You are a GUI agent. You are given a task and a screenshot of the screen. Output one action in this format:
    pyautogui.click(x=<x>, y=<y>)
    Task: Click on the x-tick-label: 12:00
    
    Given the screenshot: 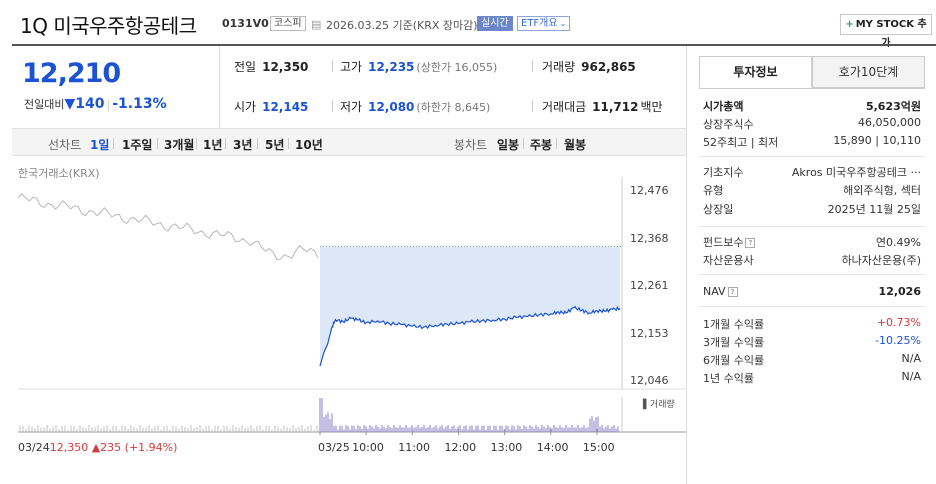 What is the action you would take?
    pyautogui.click(x=460, y=447)
    